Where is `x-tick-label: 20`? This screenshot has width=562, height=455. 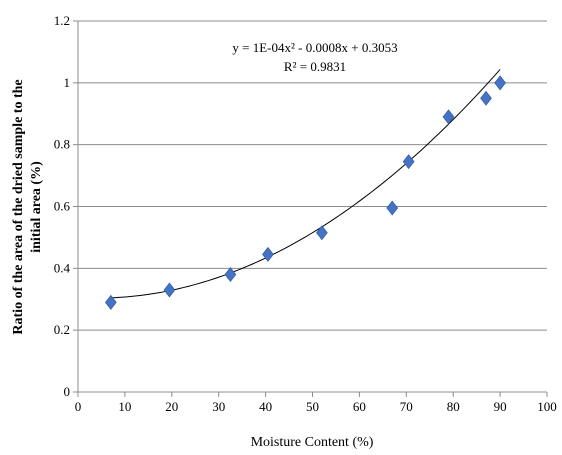
x-tick-label: 20 is located at coordinates (171, 406).